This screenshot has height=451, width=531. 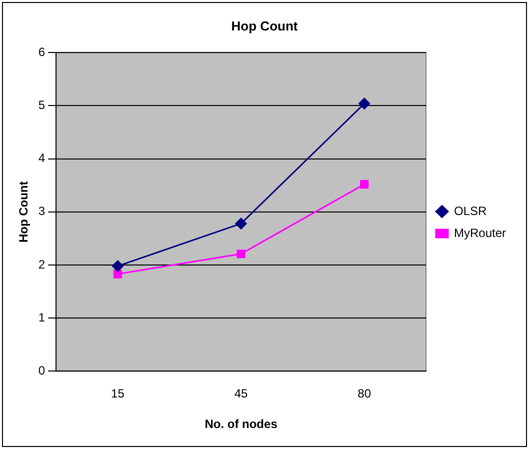 What do you see at coordinates (42, 158) in the screenshot?
I see `y-tick-label: 4` at bounding box center [42, 158].